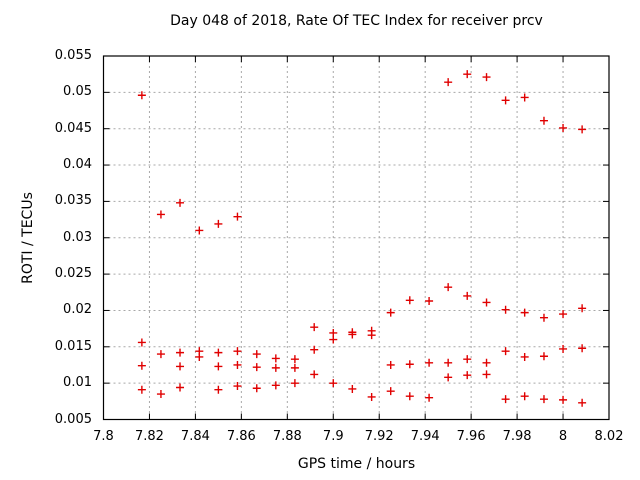 The width and height of the screenshot is (640, 480). Describe the element at coordinates (77, 310) in the screenshot. I see `y-tick-label: 0.02` at that location.